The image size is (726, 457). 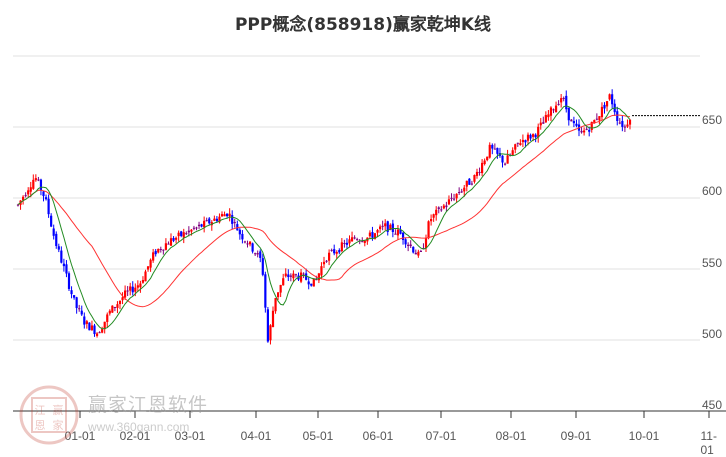 What do you see at coordinates (511, 436) in the screenshot?
I see `x-tick: 08-01` at bounding box center [511, 436].